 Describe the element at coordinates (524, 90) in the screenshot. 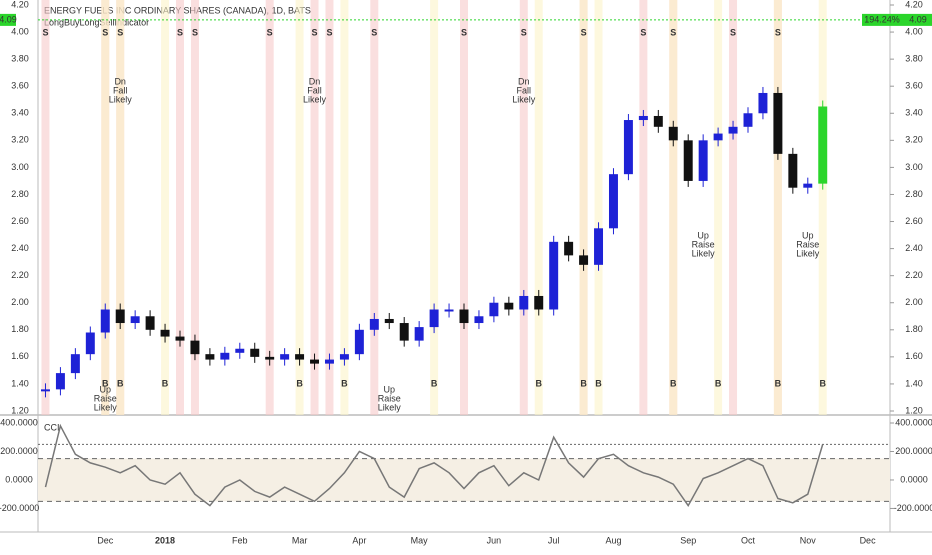

I see `note-down: Fall` at that location.